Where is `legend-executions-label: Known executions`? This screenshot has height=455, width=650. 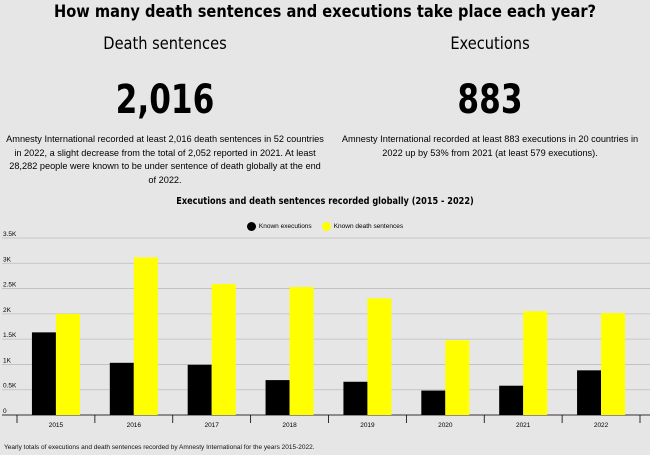
legend-executions-label: Known executions is located at coordinates (285, 226).